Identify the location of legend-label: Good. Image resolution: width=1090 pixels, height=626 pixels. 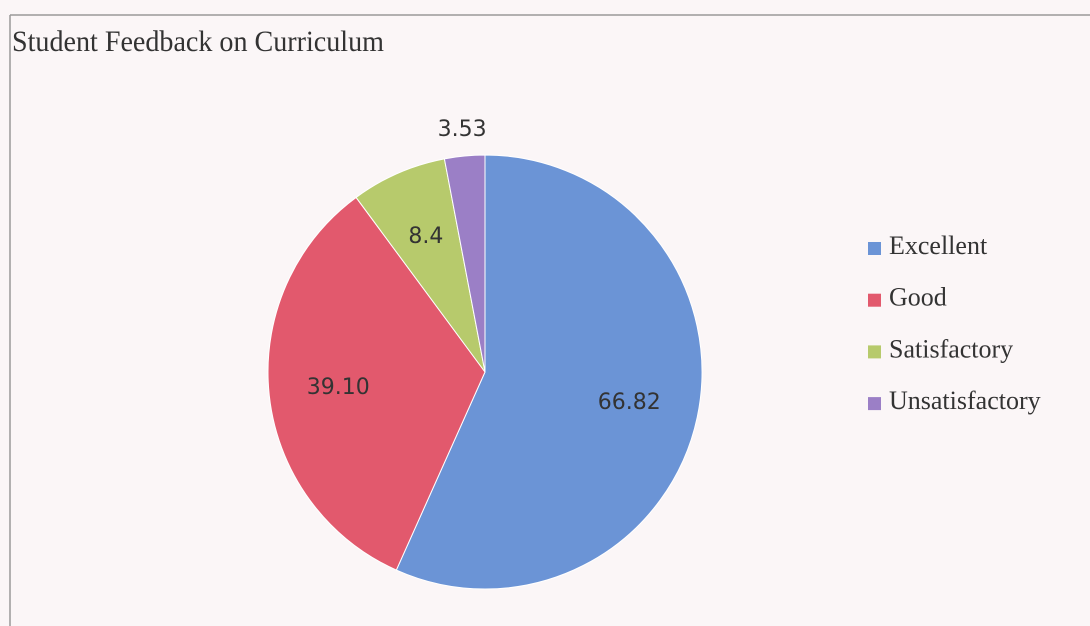
(918, 297).